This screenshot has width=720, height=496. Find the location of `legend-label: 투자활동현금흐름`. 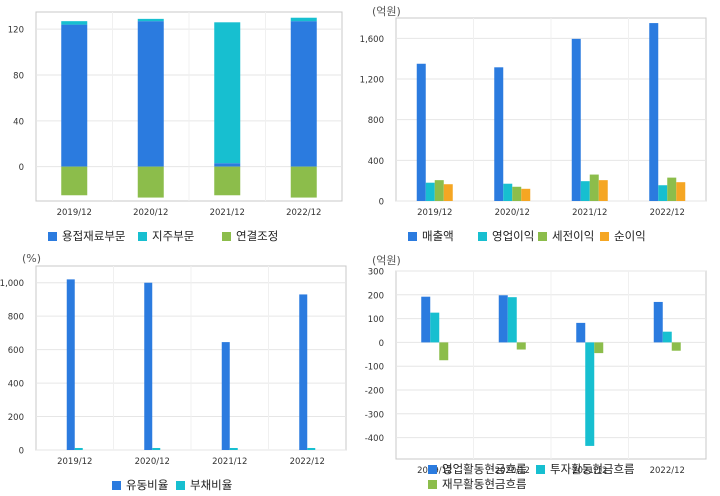

legend-label: 투자활동현금흐름 is located at coordinates (592, 469).